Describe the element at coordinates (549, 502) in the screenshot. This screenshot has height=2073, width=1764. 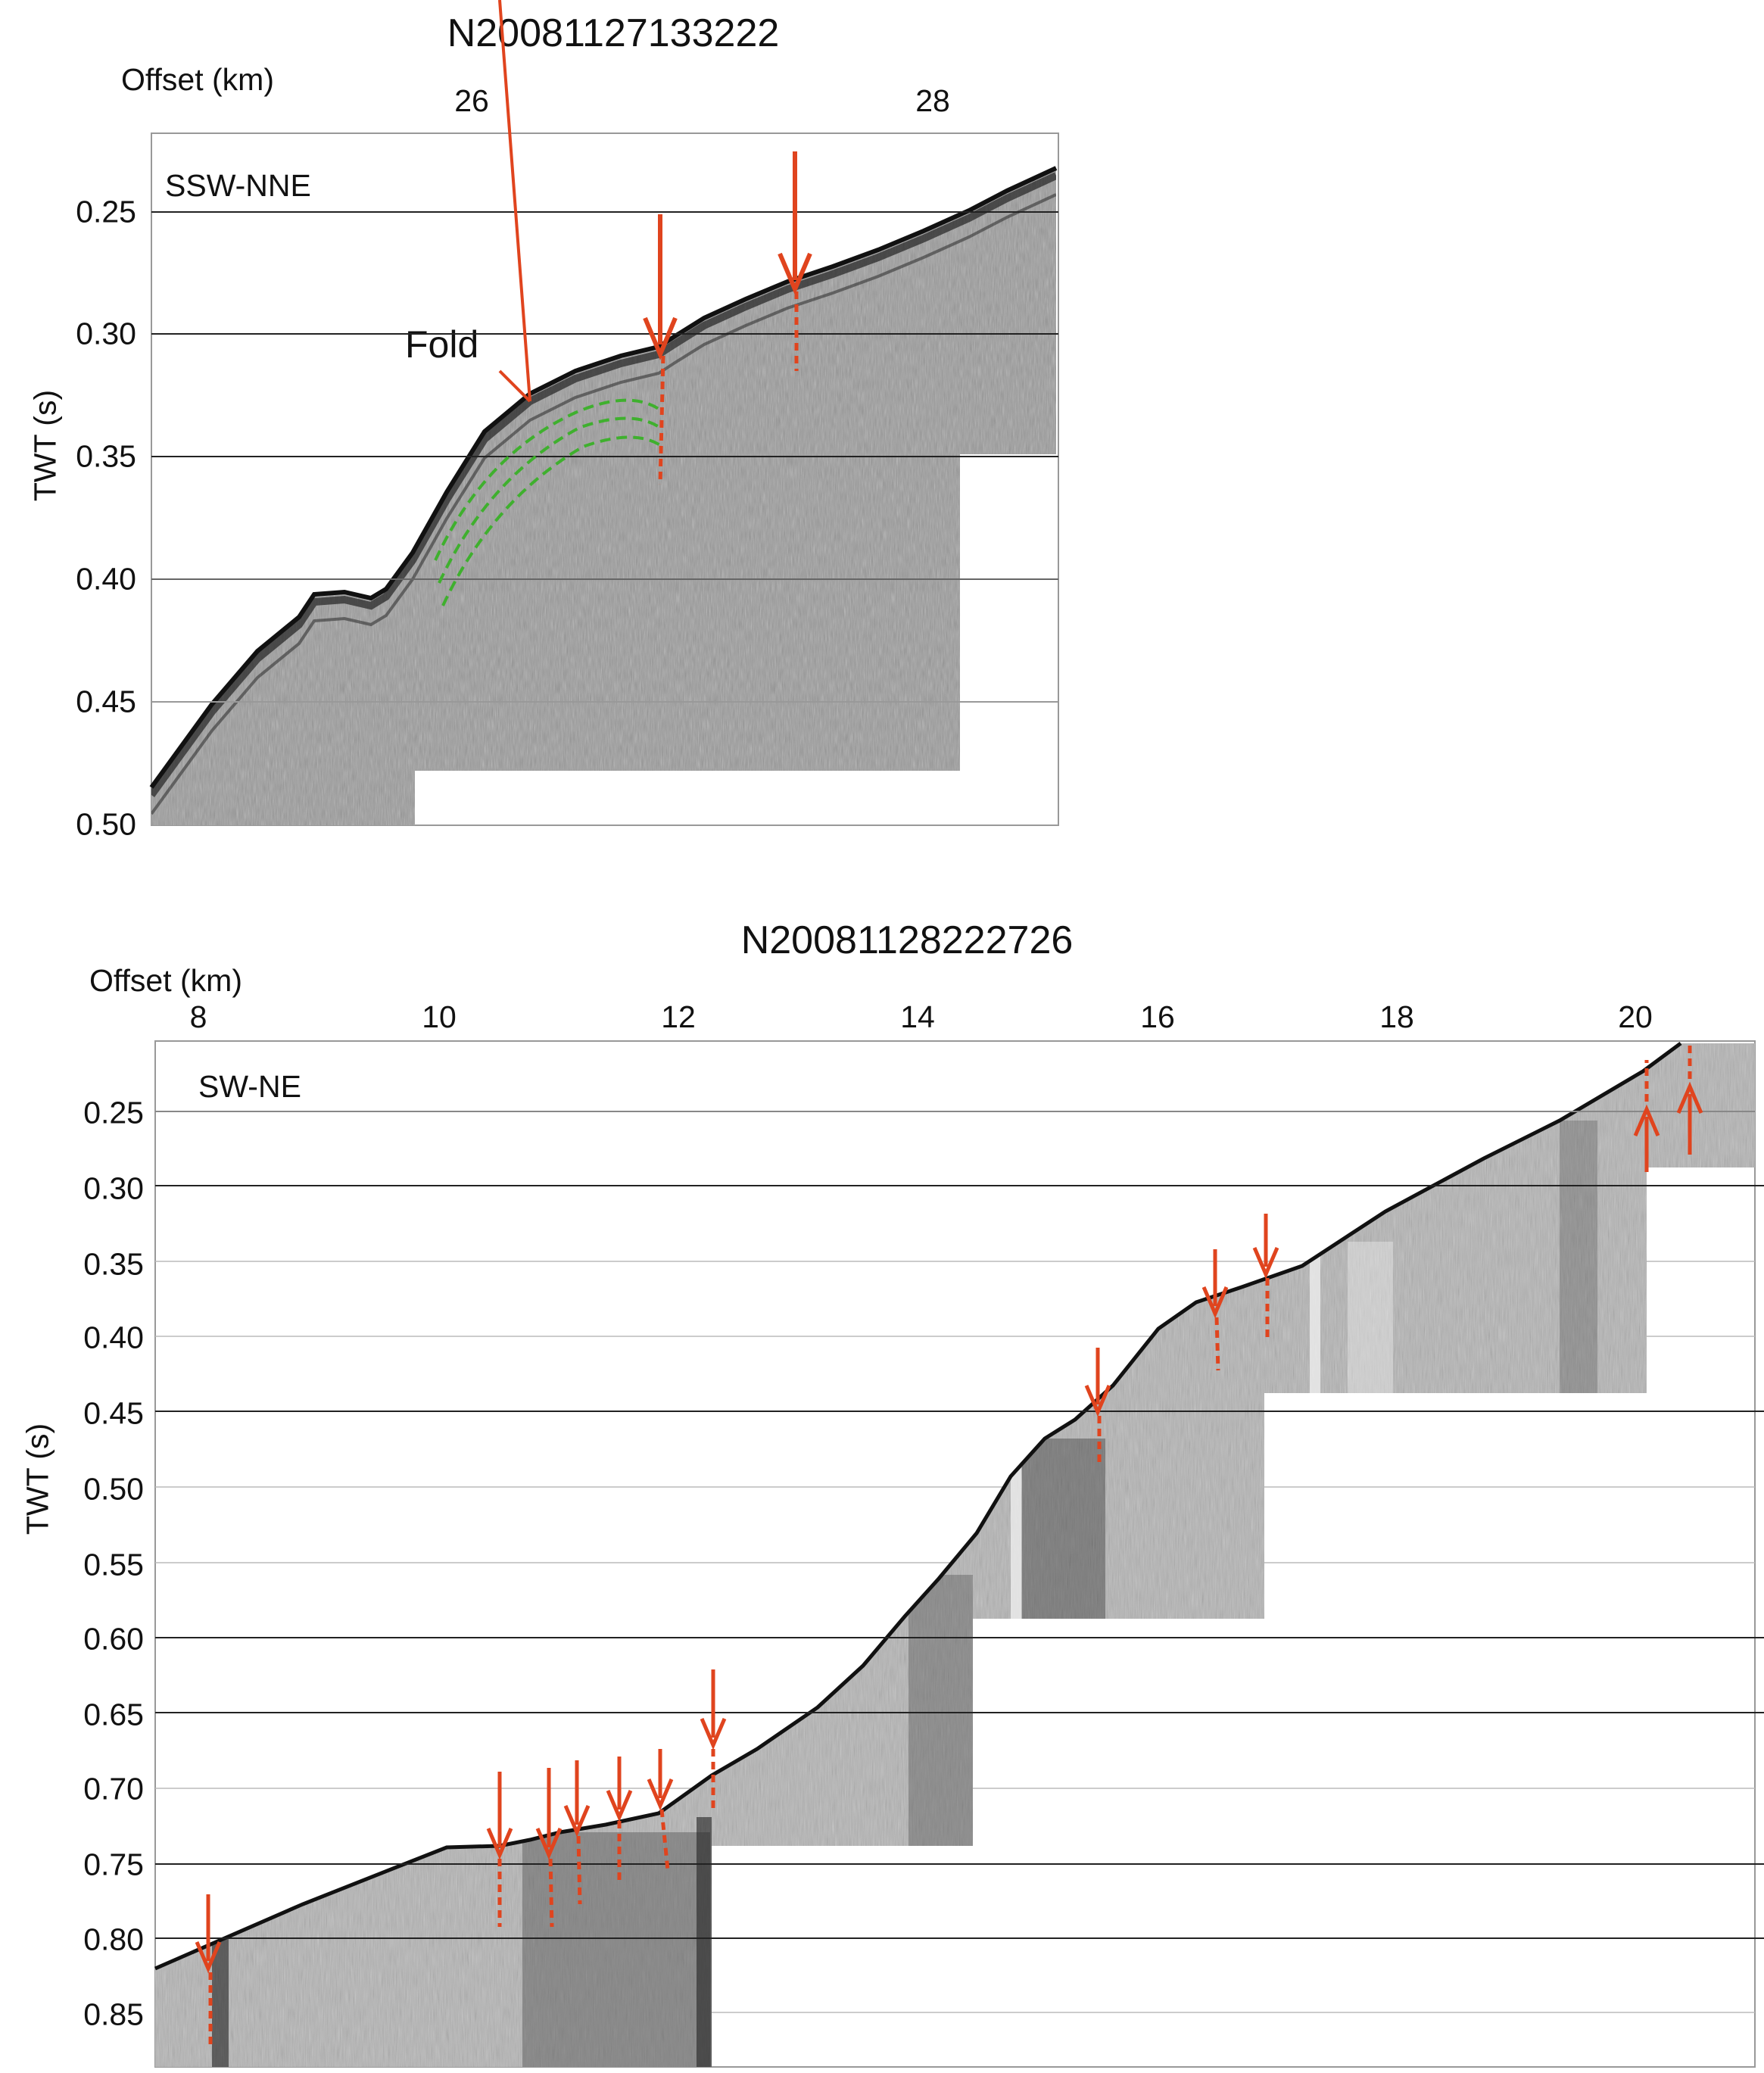
I see `fold-horizons` at that location.